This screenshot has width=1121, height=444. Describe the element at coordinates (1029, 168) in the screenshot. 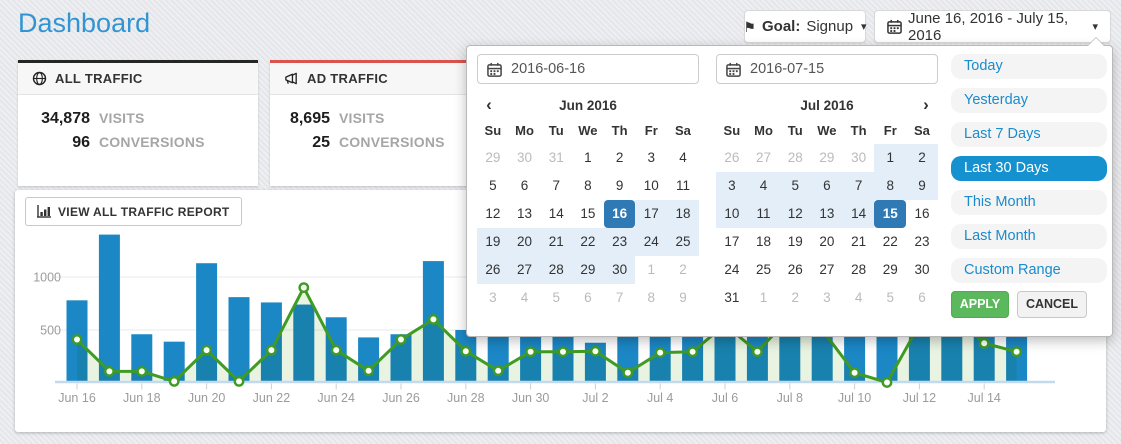

I see `range-shortcut-last-30-days: Last 30 Days` at that location.